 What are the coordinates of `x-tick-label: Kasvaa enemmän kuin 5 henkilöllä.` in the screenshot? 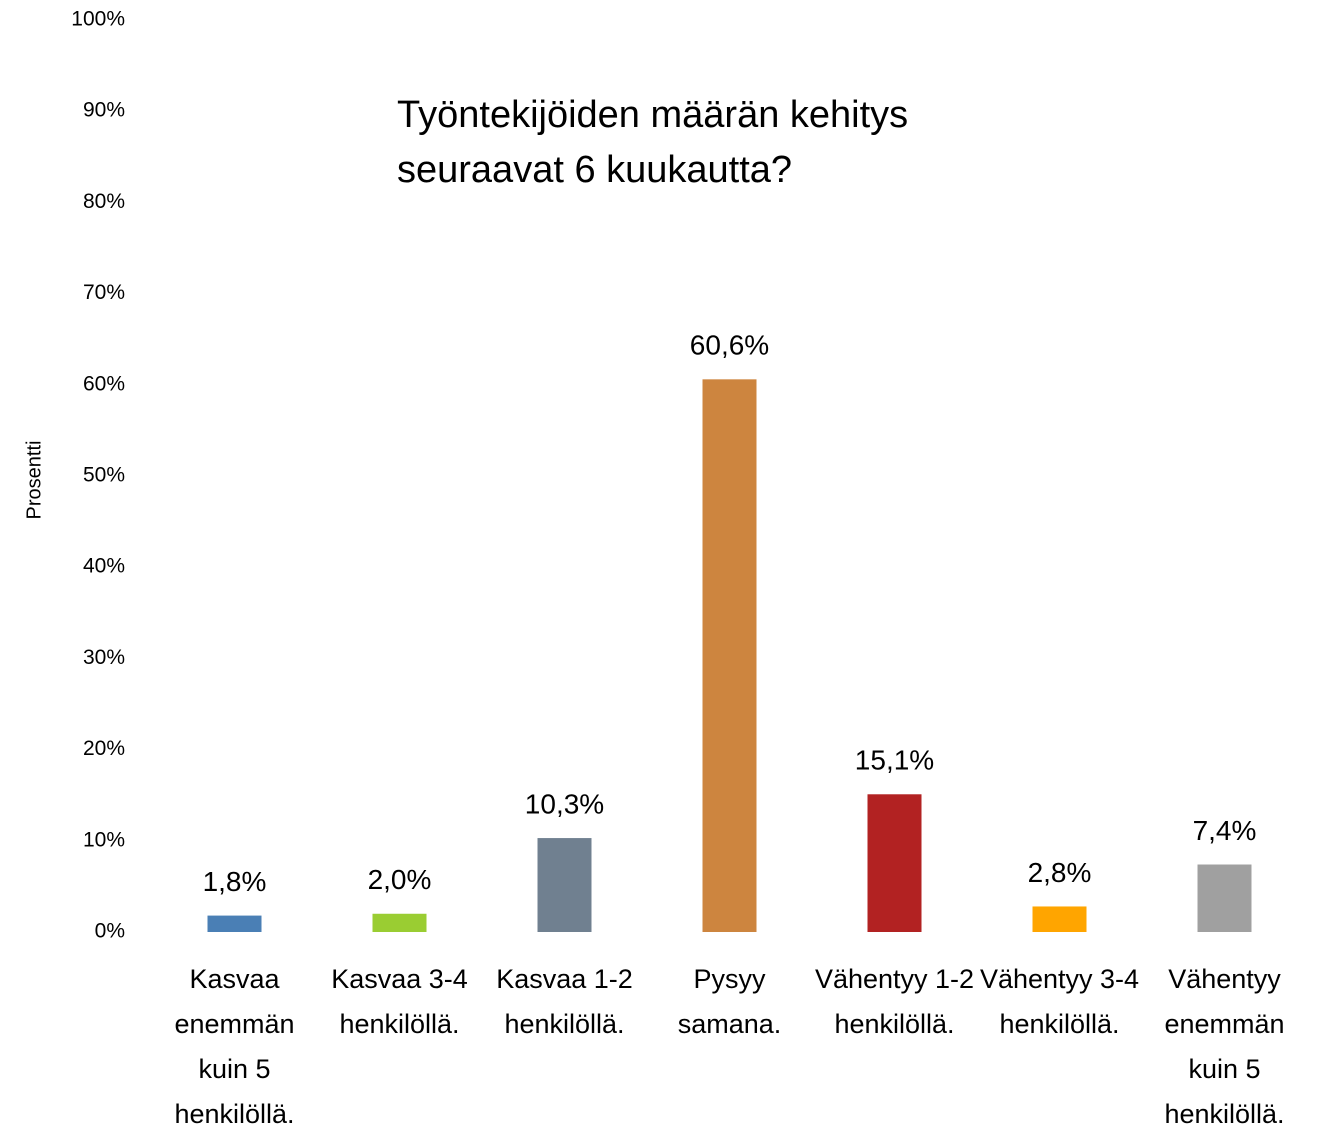 It's located at (234, 1046).